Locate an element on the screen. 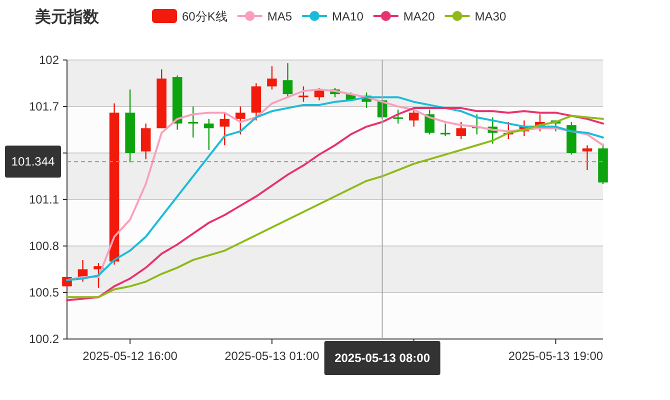 This screenshot has height=400, width=670. y-tick-label: 101.1 is located at coordinates (44, 199).